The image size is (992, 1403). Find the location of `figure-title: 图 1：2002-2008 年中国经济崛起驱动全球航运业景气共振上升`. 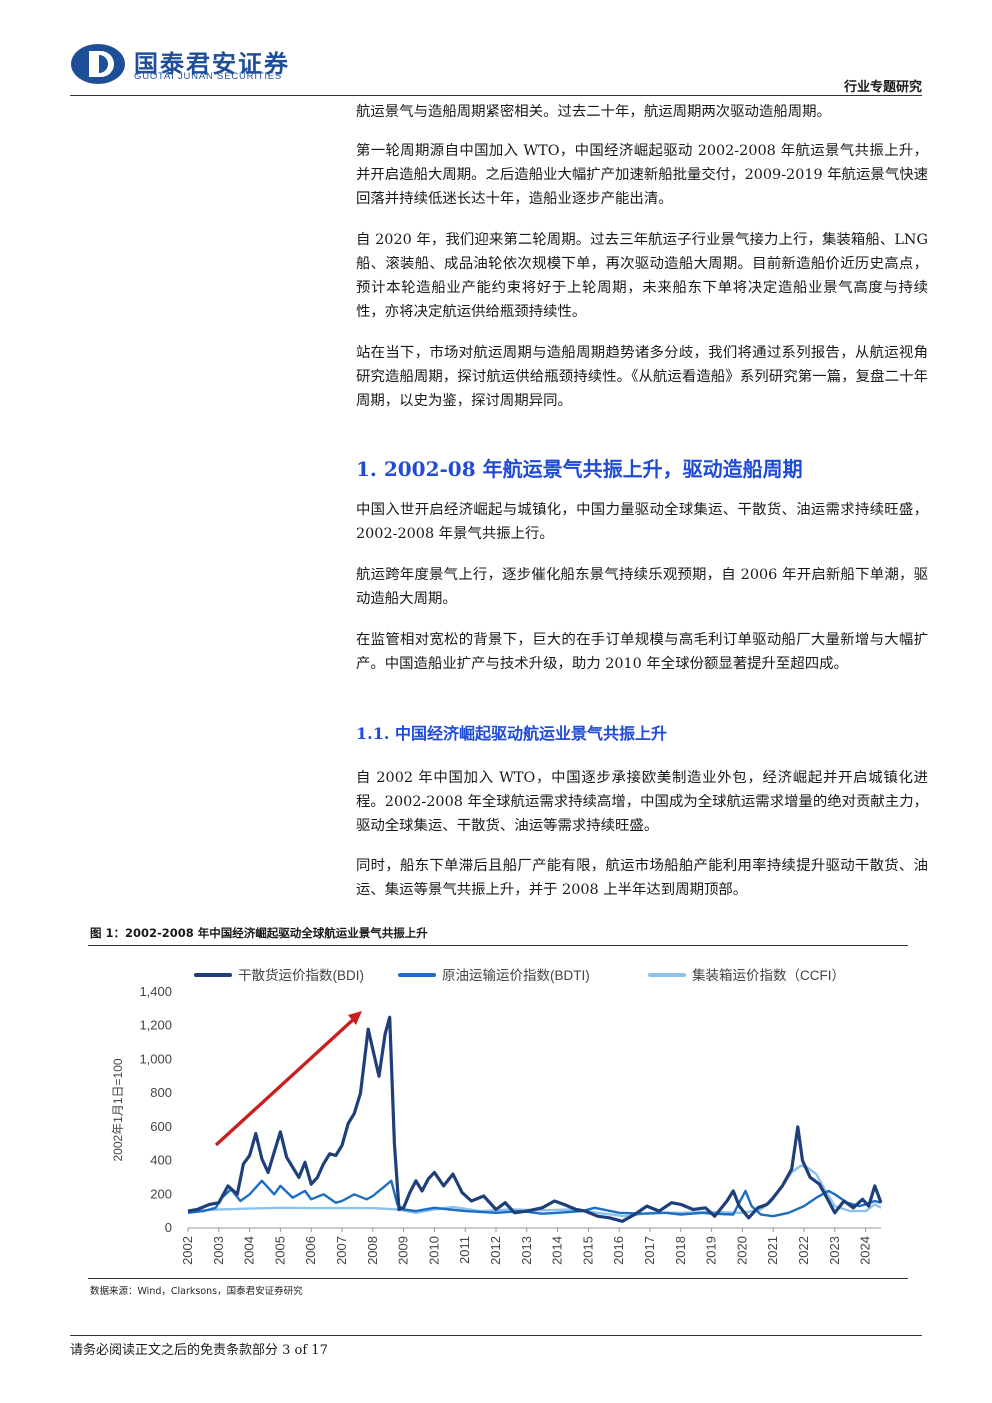

figure-title: 图 1：2002-2008 年中国经济崛起驱动全球航运业景气共振上升 is located at coordinates (259, 933).